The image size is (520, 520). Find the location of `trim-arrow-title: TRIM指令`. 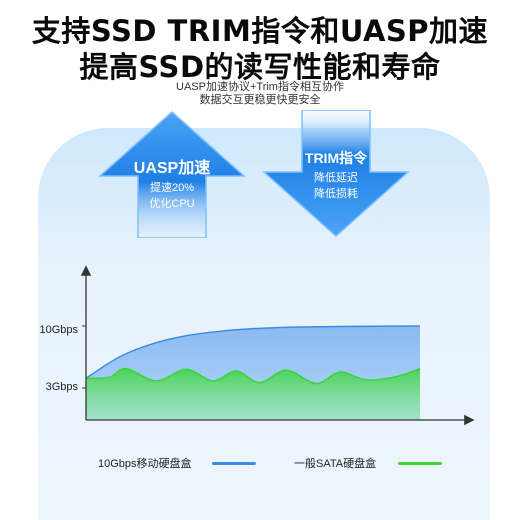

trim-arrow-title: TRIM指令 is located at coordinates (336, 158).